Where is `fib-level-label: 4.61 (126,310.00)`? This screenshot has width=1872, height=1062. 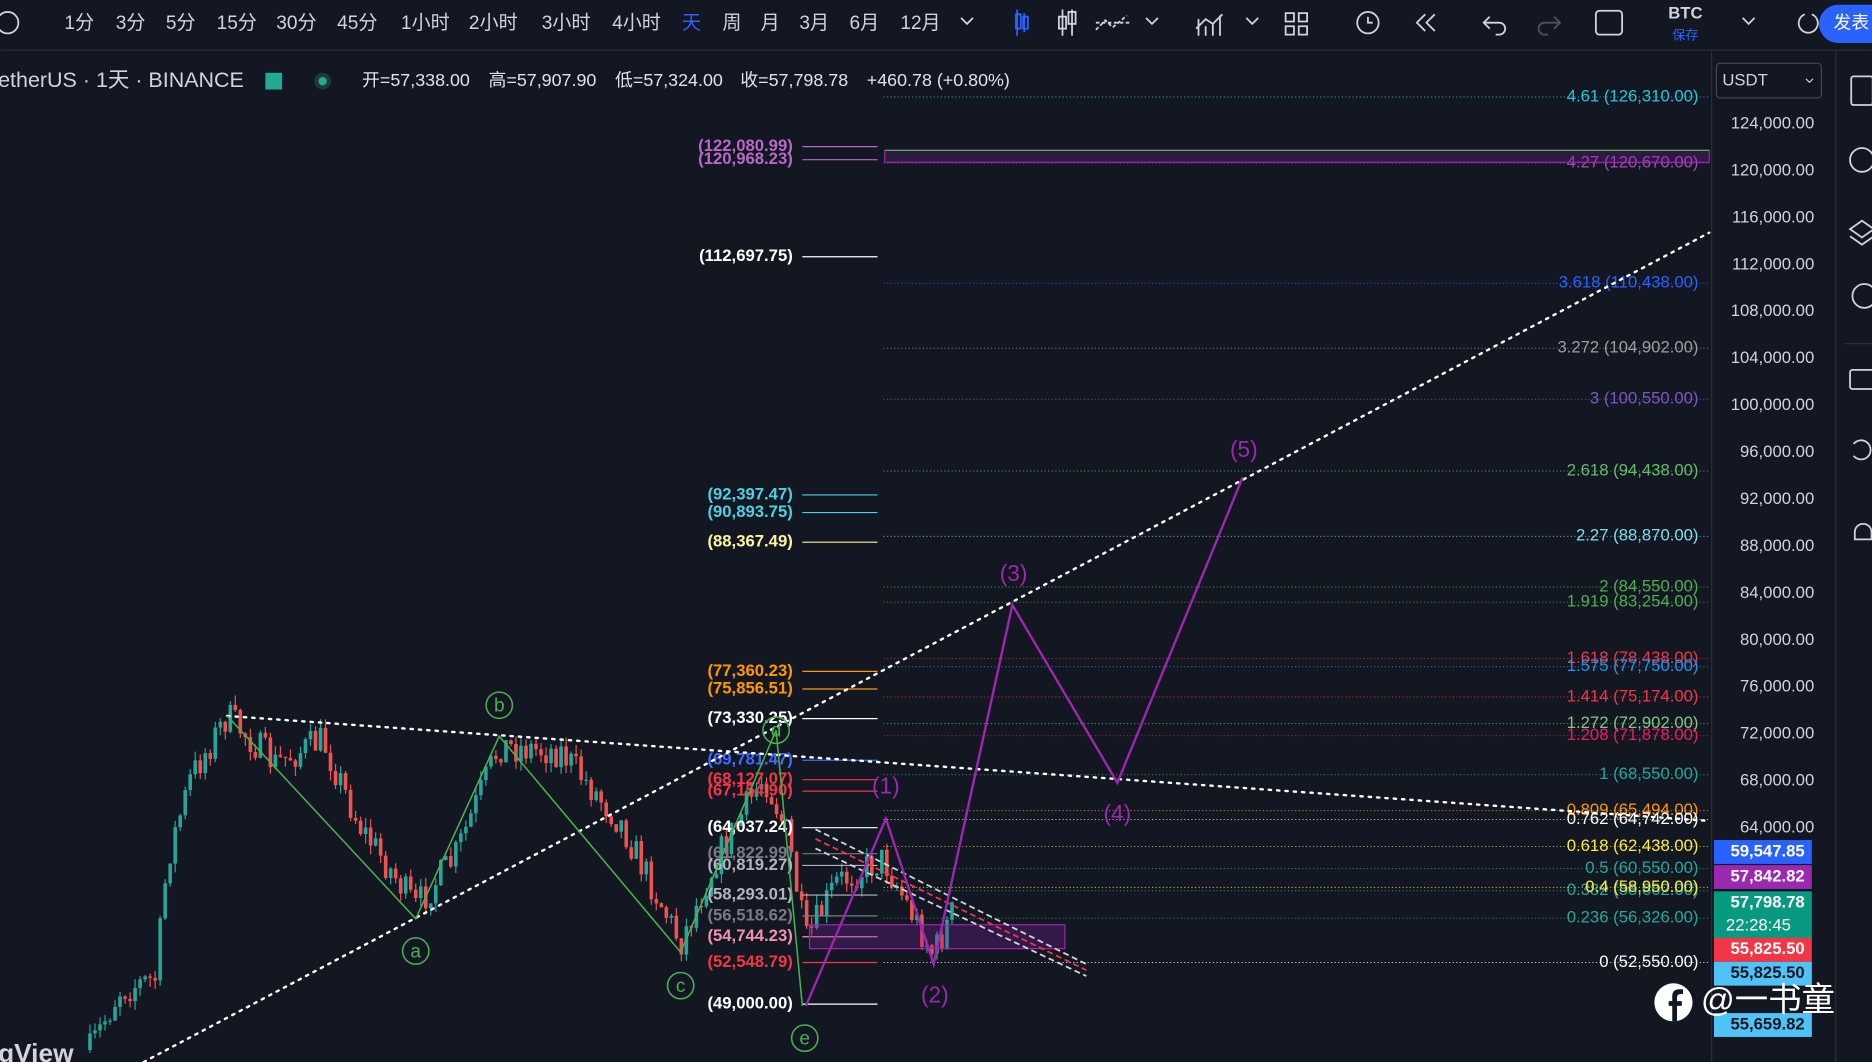
fib-level-label: 4.61 (126,310.00) is located at coordinates (1633, 95).